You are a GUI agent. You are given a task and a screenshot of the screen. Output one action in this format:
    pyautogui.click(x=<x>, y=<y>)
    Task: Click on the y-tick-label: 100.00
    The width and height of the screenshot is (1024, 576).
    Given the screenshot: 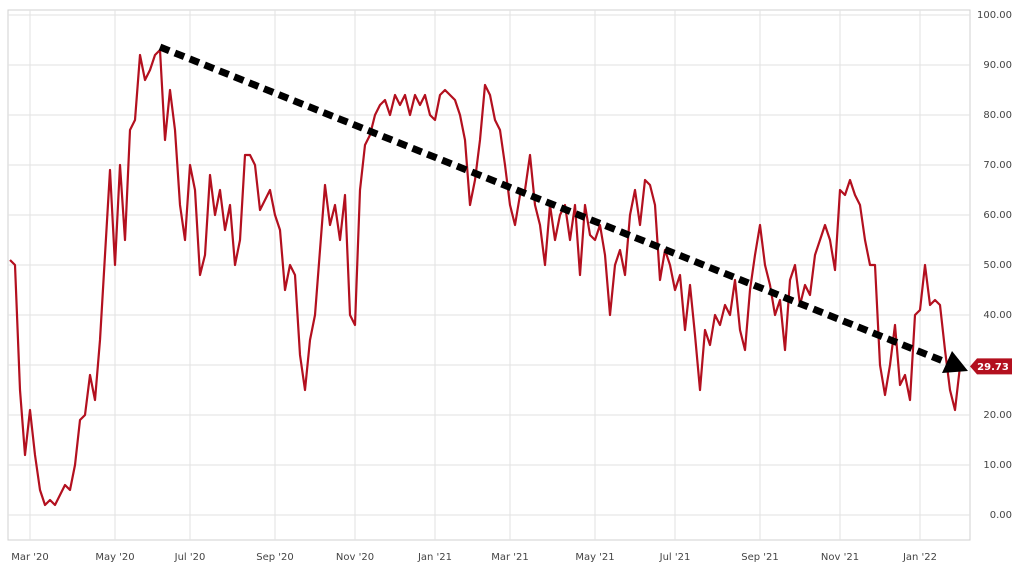 What is the action you would take?
    pyautogui.click(x=994, y=15)
    